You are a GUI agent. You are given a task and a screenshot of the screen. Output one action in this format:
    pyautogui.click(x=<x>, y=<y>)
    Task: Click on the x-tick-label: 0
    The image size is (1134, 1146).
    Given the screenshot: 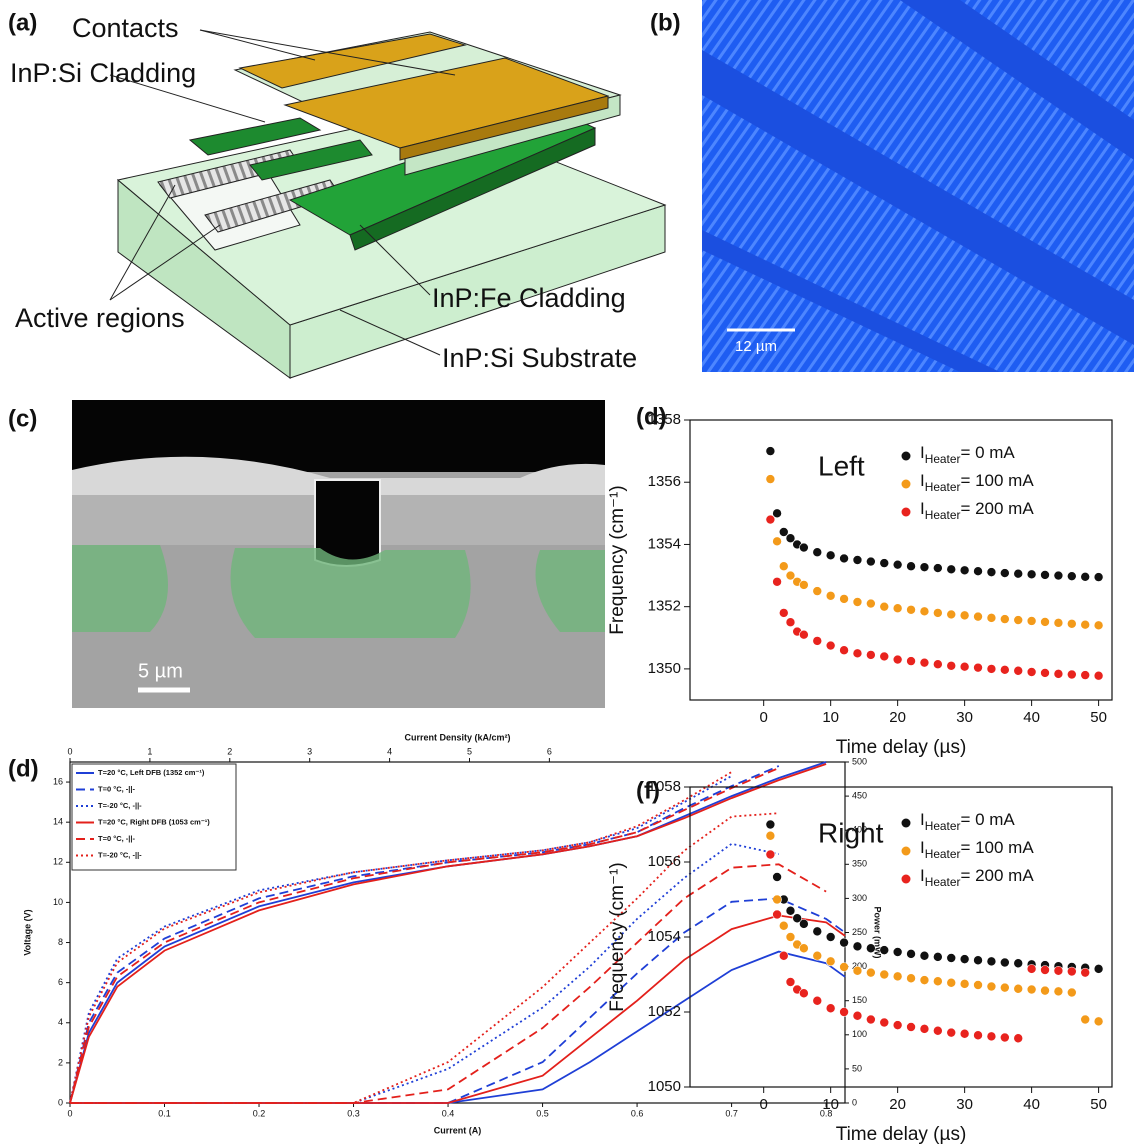 What is the action you would take?
    pyautogui.click(x=764, y=1104)
    